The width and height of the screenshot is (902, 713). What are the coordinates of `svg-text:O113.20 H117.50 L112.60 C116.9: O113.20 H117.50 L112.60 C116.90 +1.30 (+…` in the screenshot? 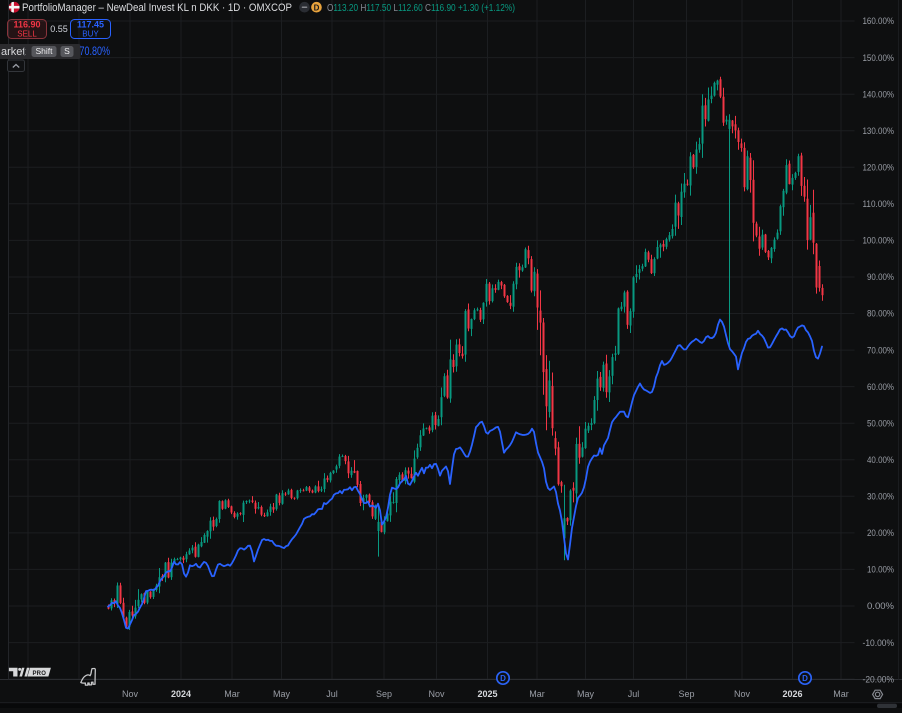 It's located at (421, 8).